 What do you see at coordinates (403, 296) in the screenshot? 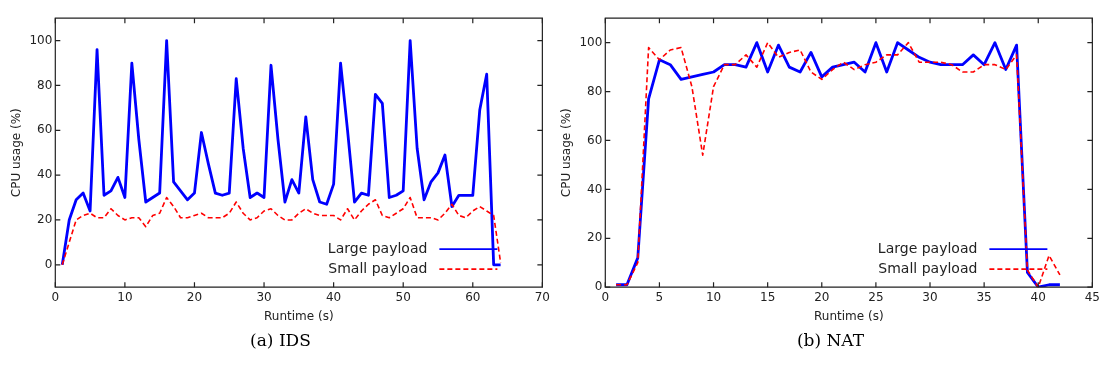
I see `x-tick-label: 50` at bounding box center [403, 296].